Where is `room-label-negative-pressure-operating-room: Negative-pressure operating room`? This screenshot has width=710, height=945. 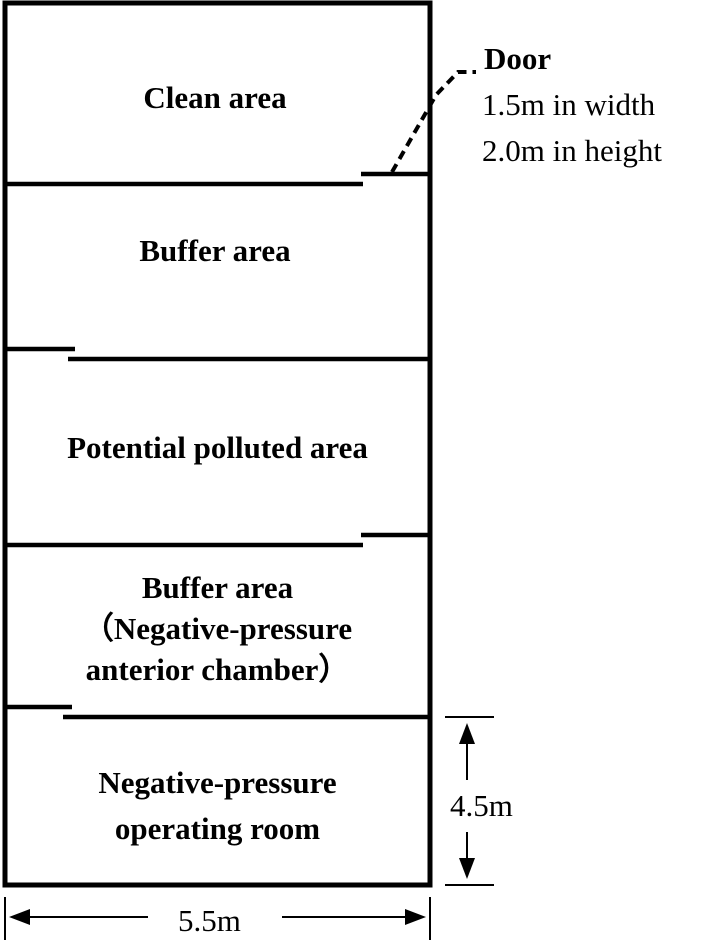 room-label-negative-pressure-operating-room: Negative-pressure operating room is located at coordinates (217, 806).